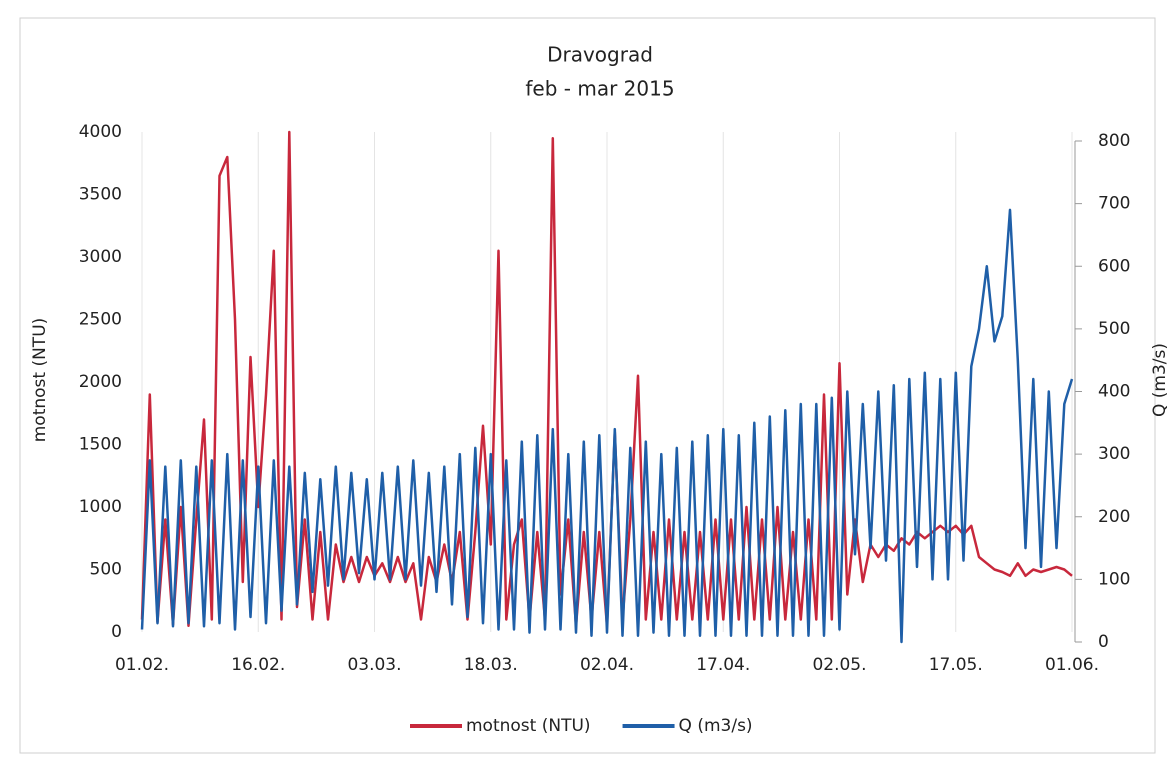  What do you see at coordinates (100, 445) in the screenshot?
I see `y-tick-label: 1500` at bounding box center [100, 445].